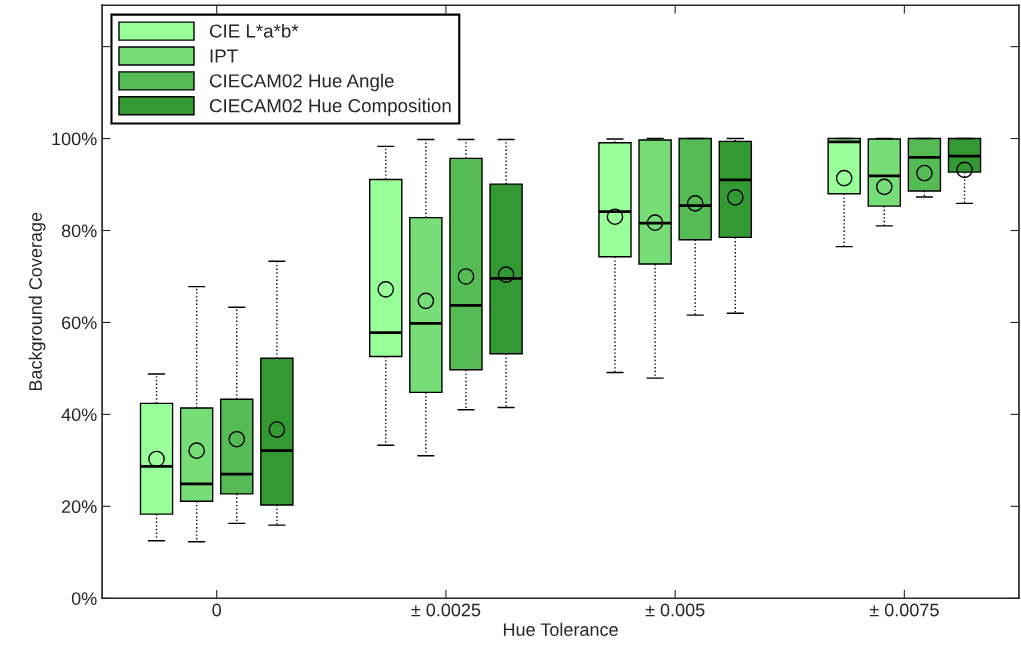  I want to click on x-tick-label: ± 0.0025, so click(446, 610).